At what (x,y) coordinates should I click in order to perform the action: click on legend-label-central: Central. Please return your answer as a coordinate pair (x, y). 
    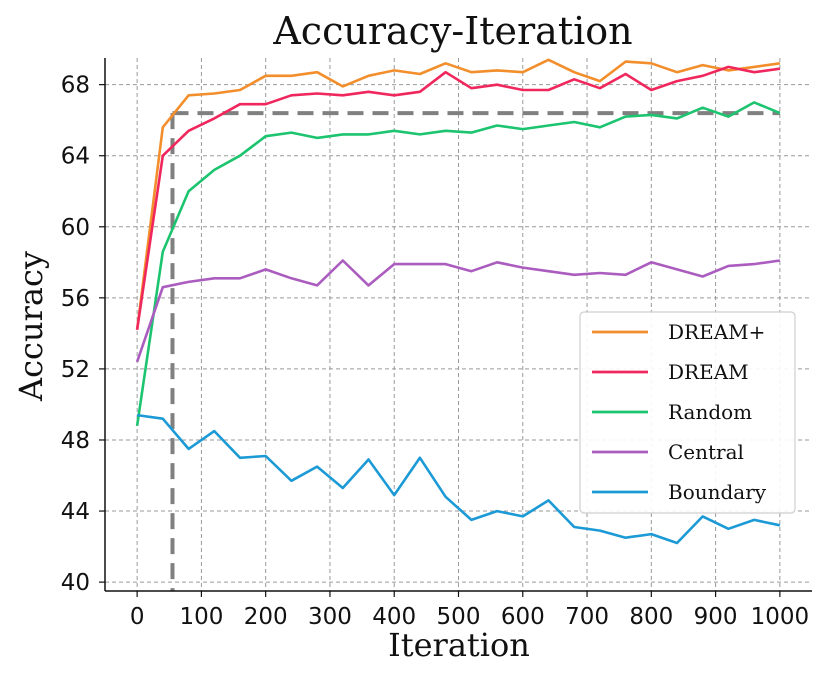
    Looking at the image, I should click on (706, 452).